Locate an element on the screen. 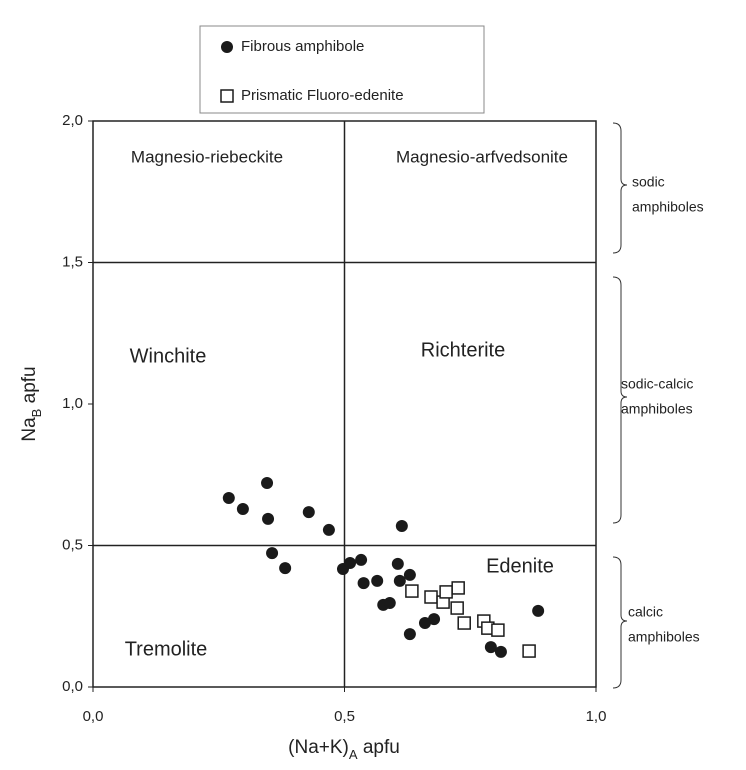  region-label: Richterite is located at coordinates (463, 350).